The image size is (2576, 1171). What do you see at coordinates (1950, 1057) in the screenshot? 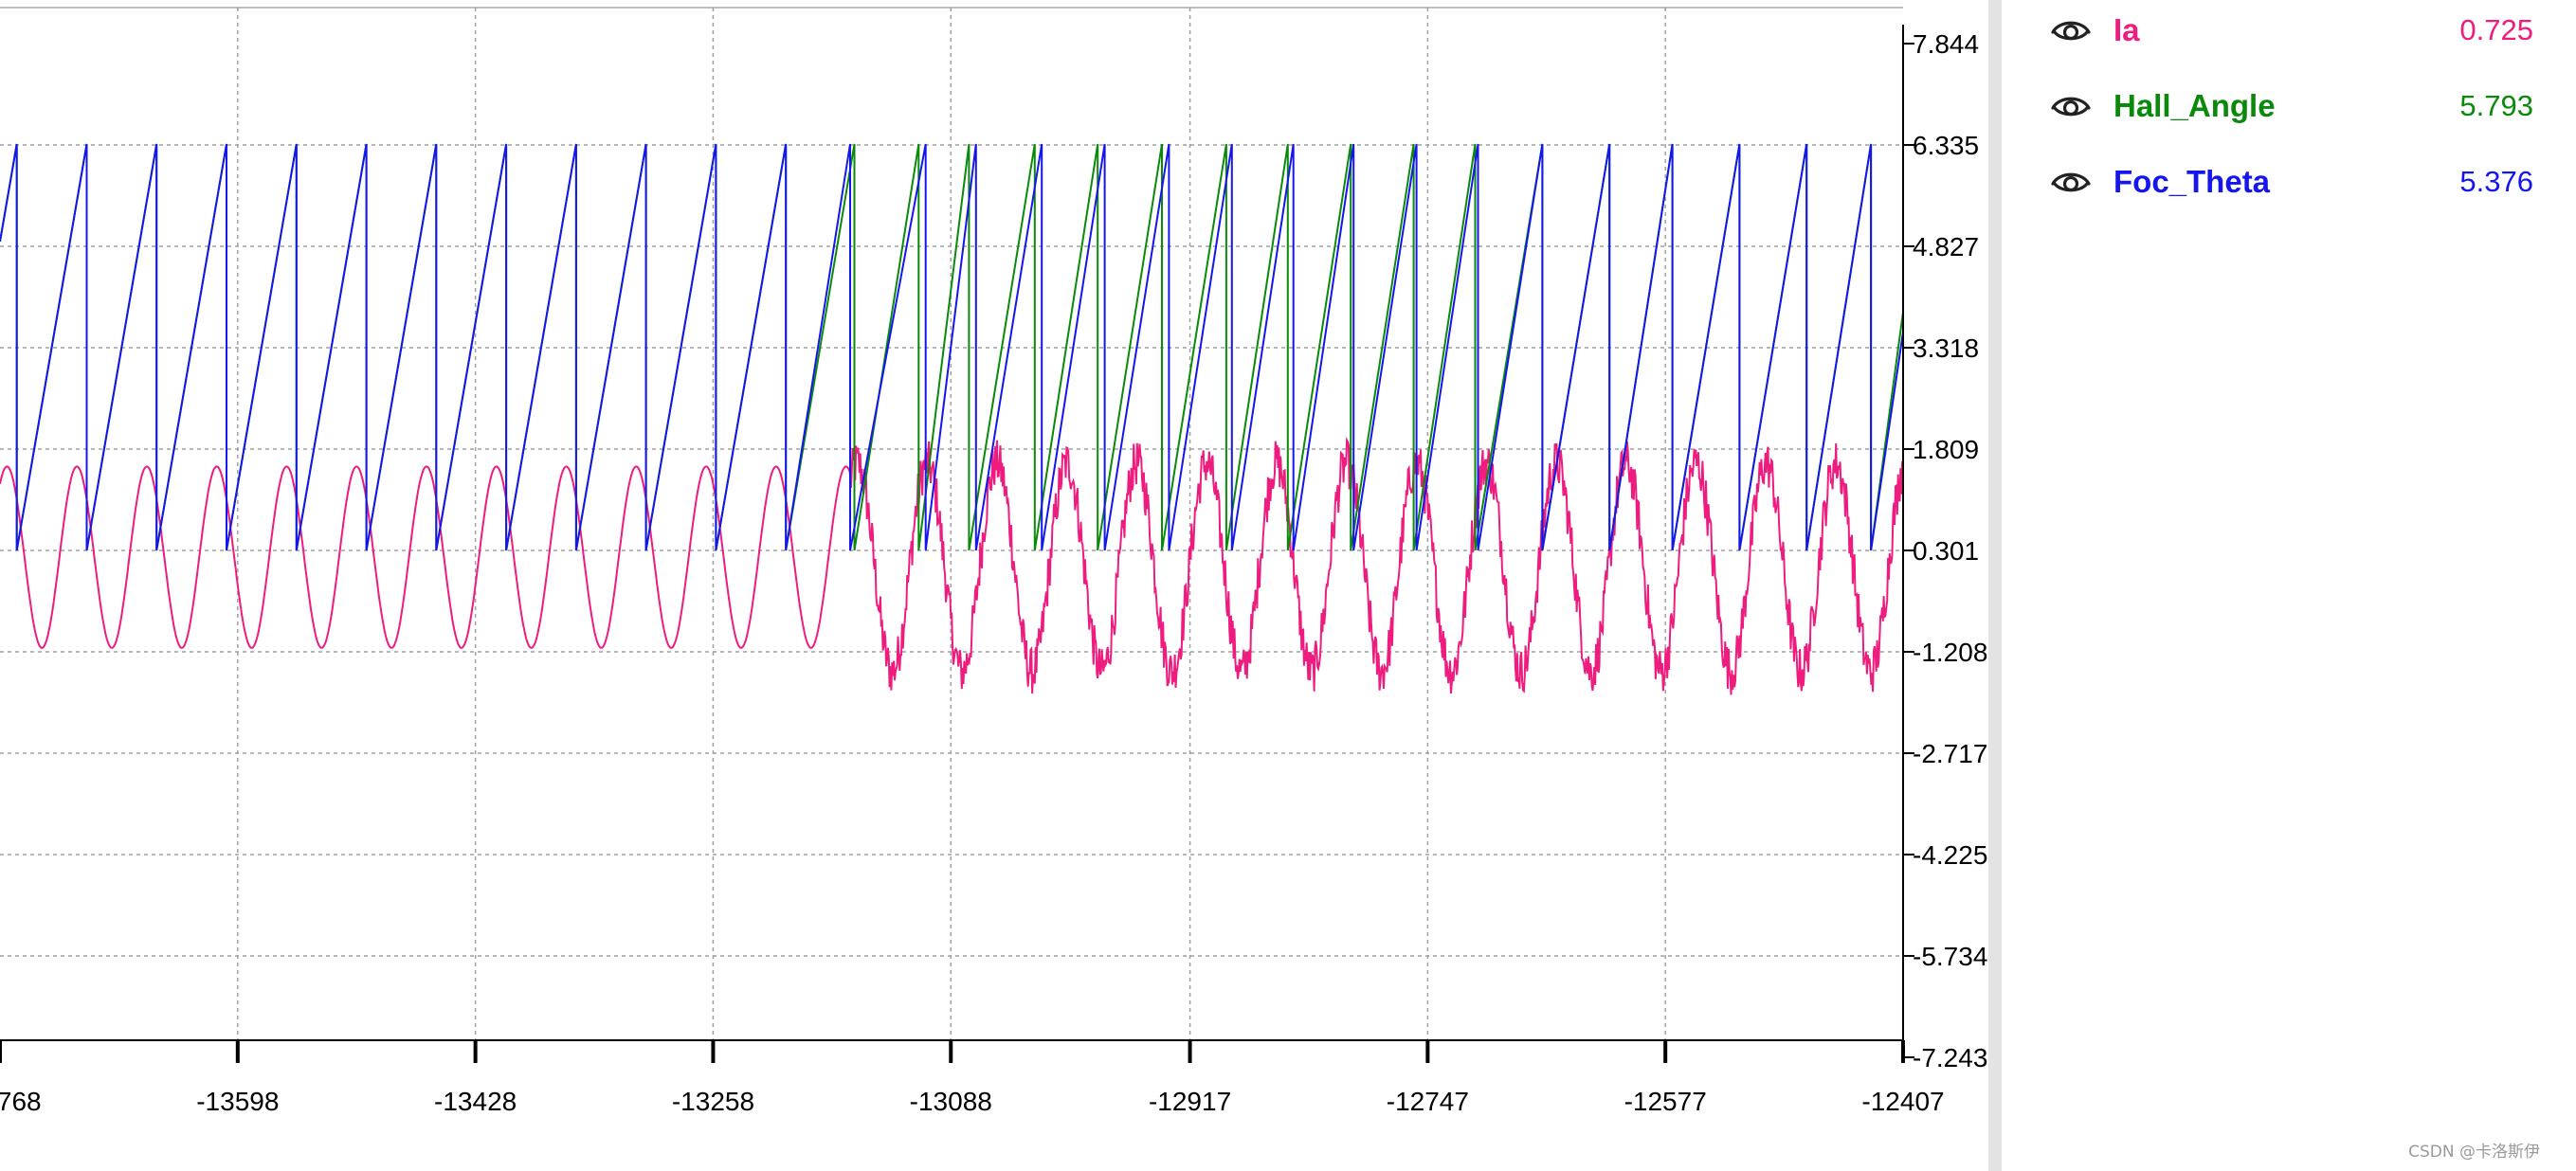
I see `y-tick-label: -7.243` at bounding box center [1950, 1057].